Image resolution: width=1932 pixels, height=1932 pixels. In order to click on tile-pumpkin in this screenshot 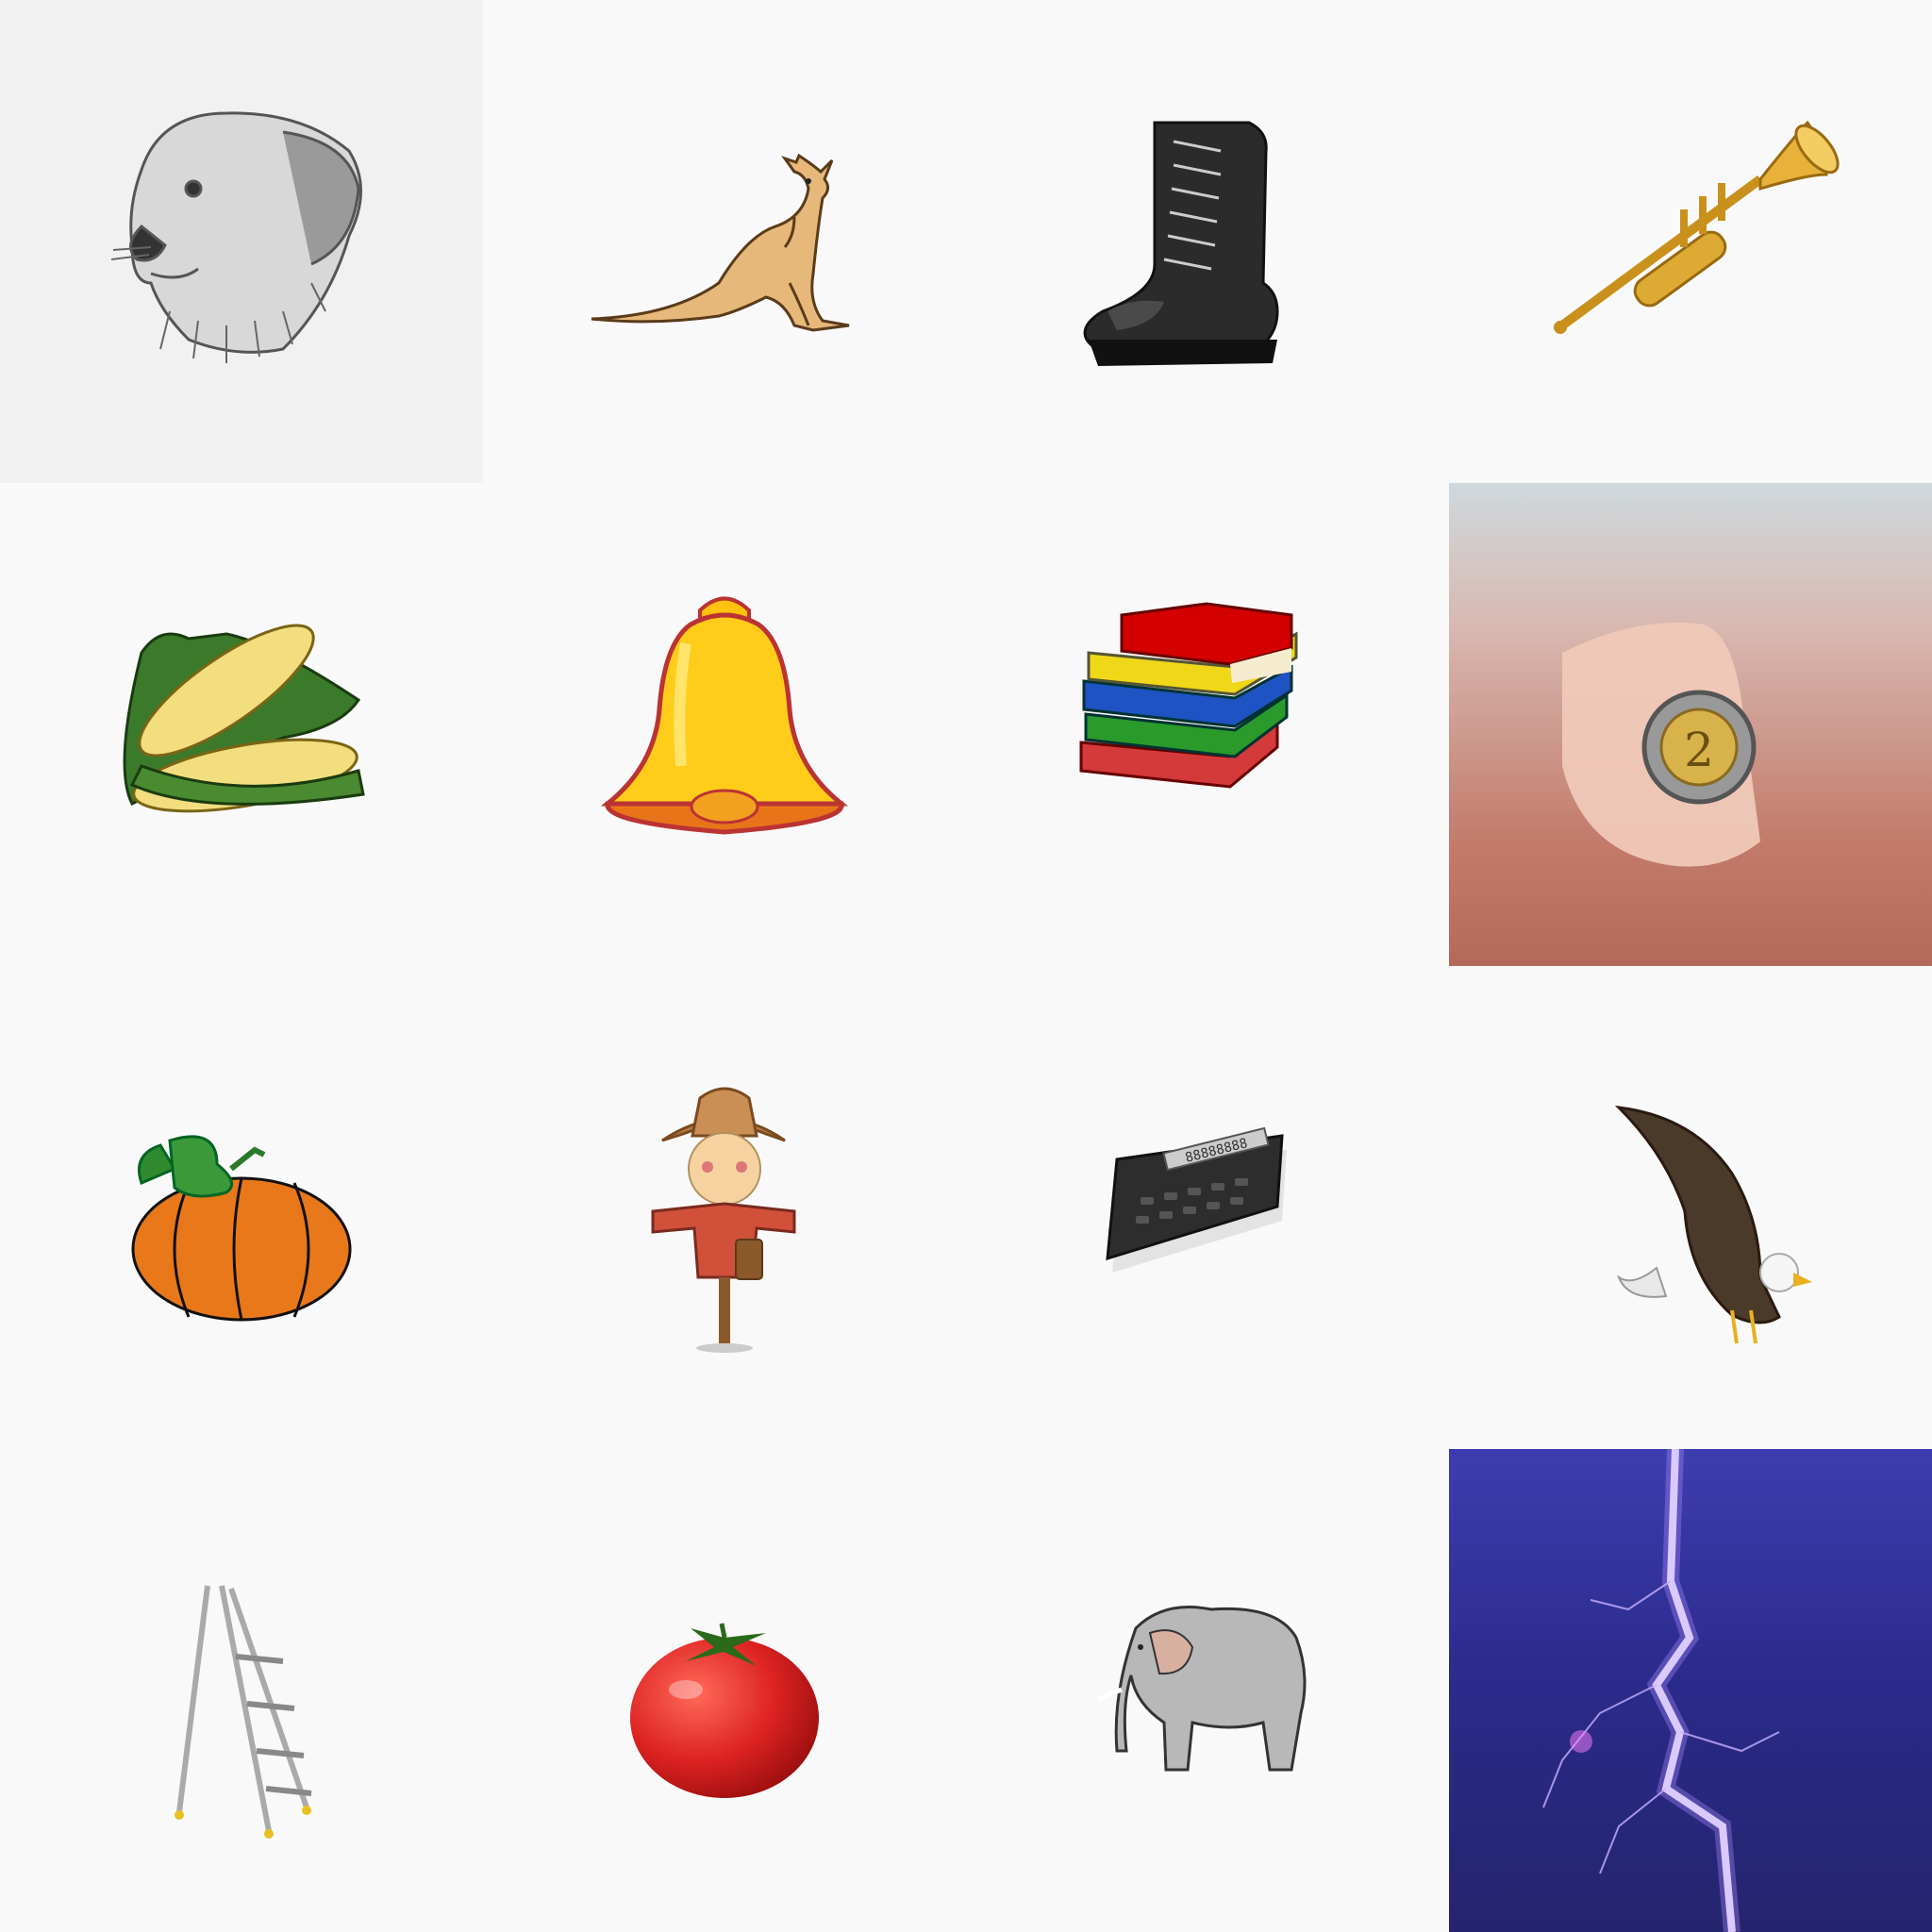, I will do `click(241, 1207)`.